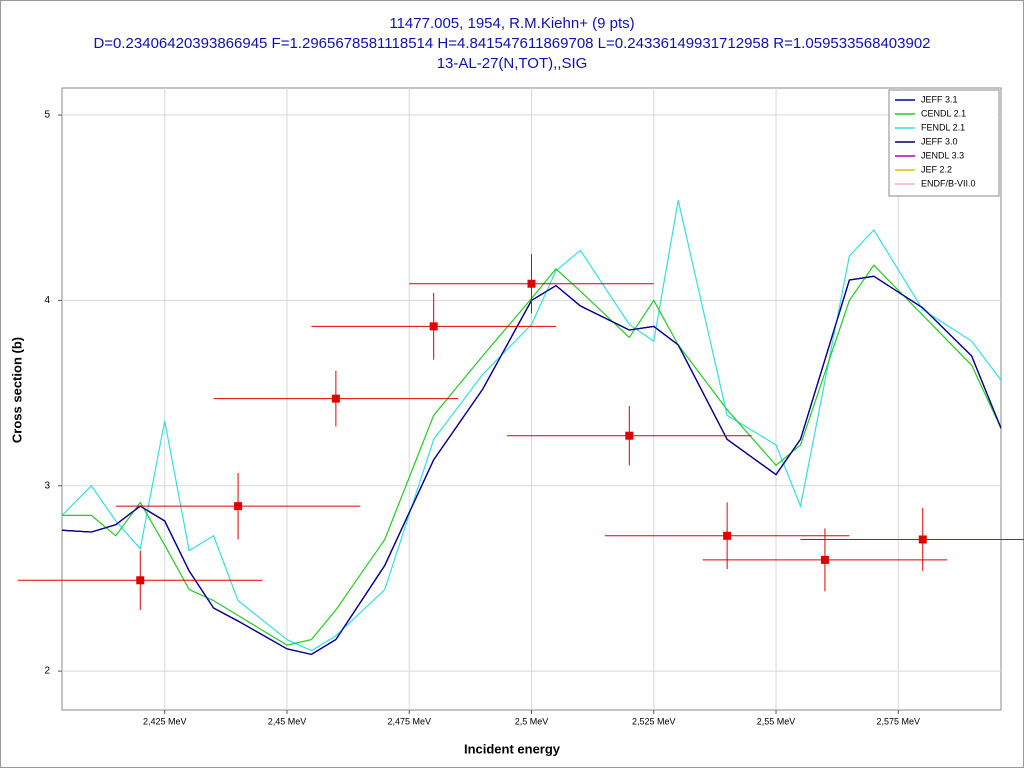 The image size is (1024, 768). I want to click on legend-label: FENDL 2.1, so click(943, 127).